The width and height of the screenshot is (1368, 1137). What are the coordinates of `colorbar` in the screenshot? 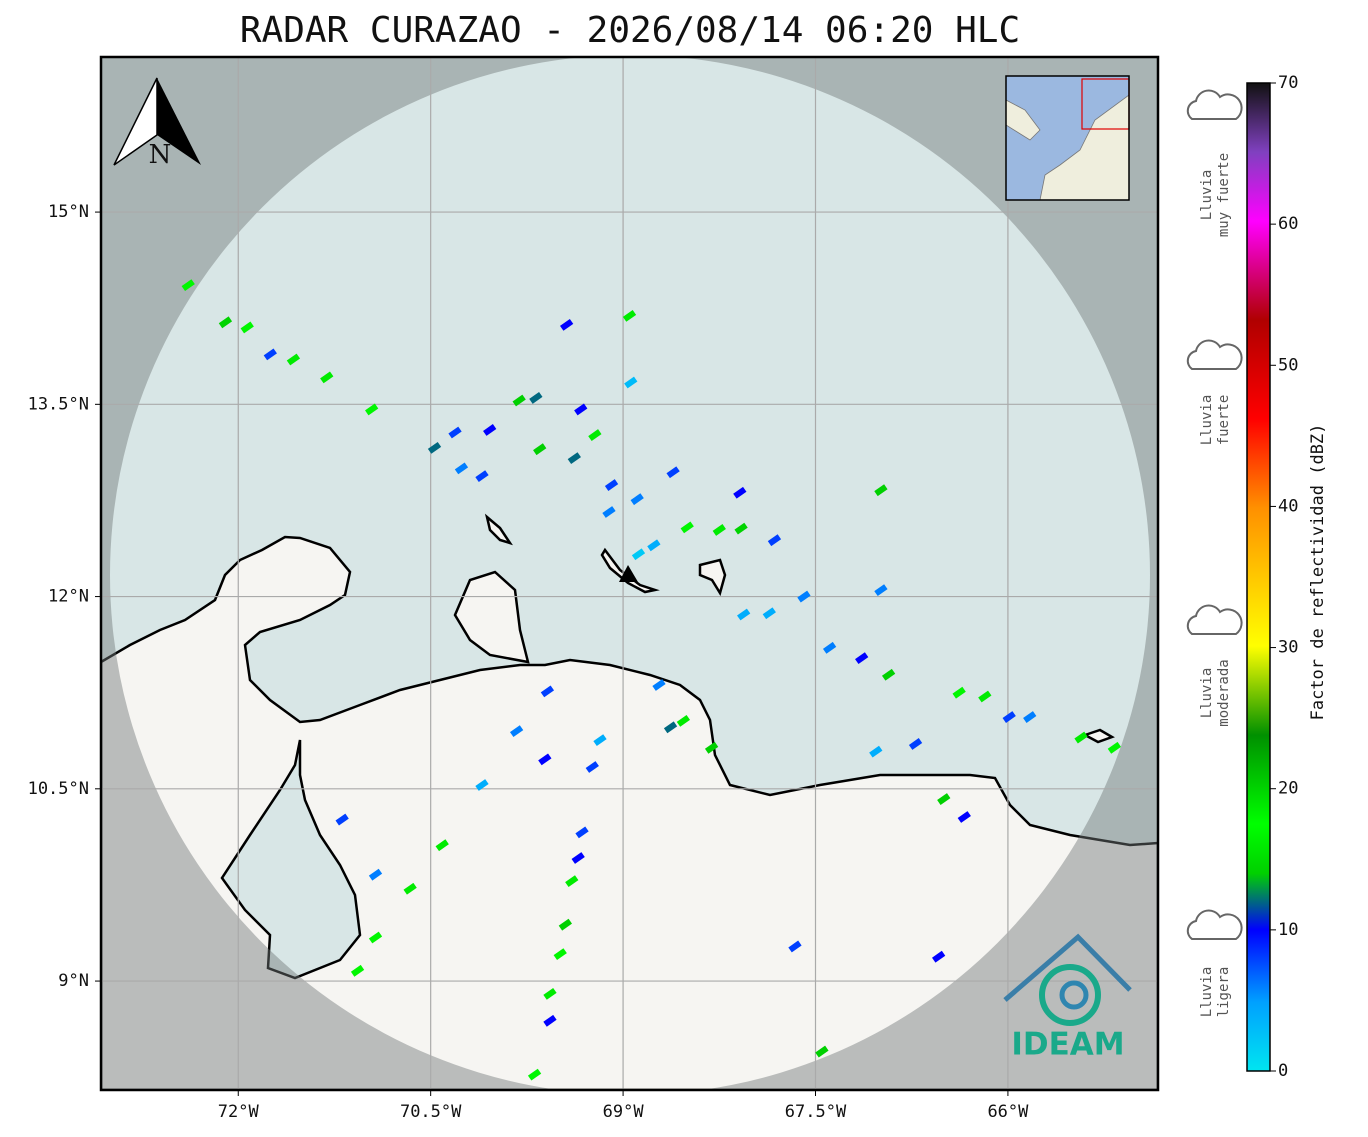 It's located at (1258, 577).